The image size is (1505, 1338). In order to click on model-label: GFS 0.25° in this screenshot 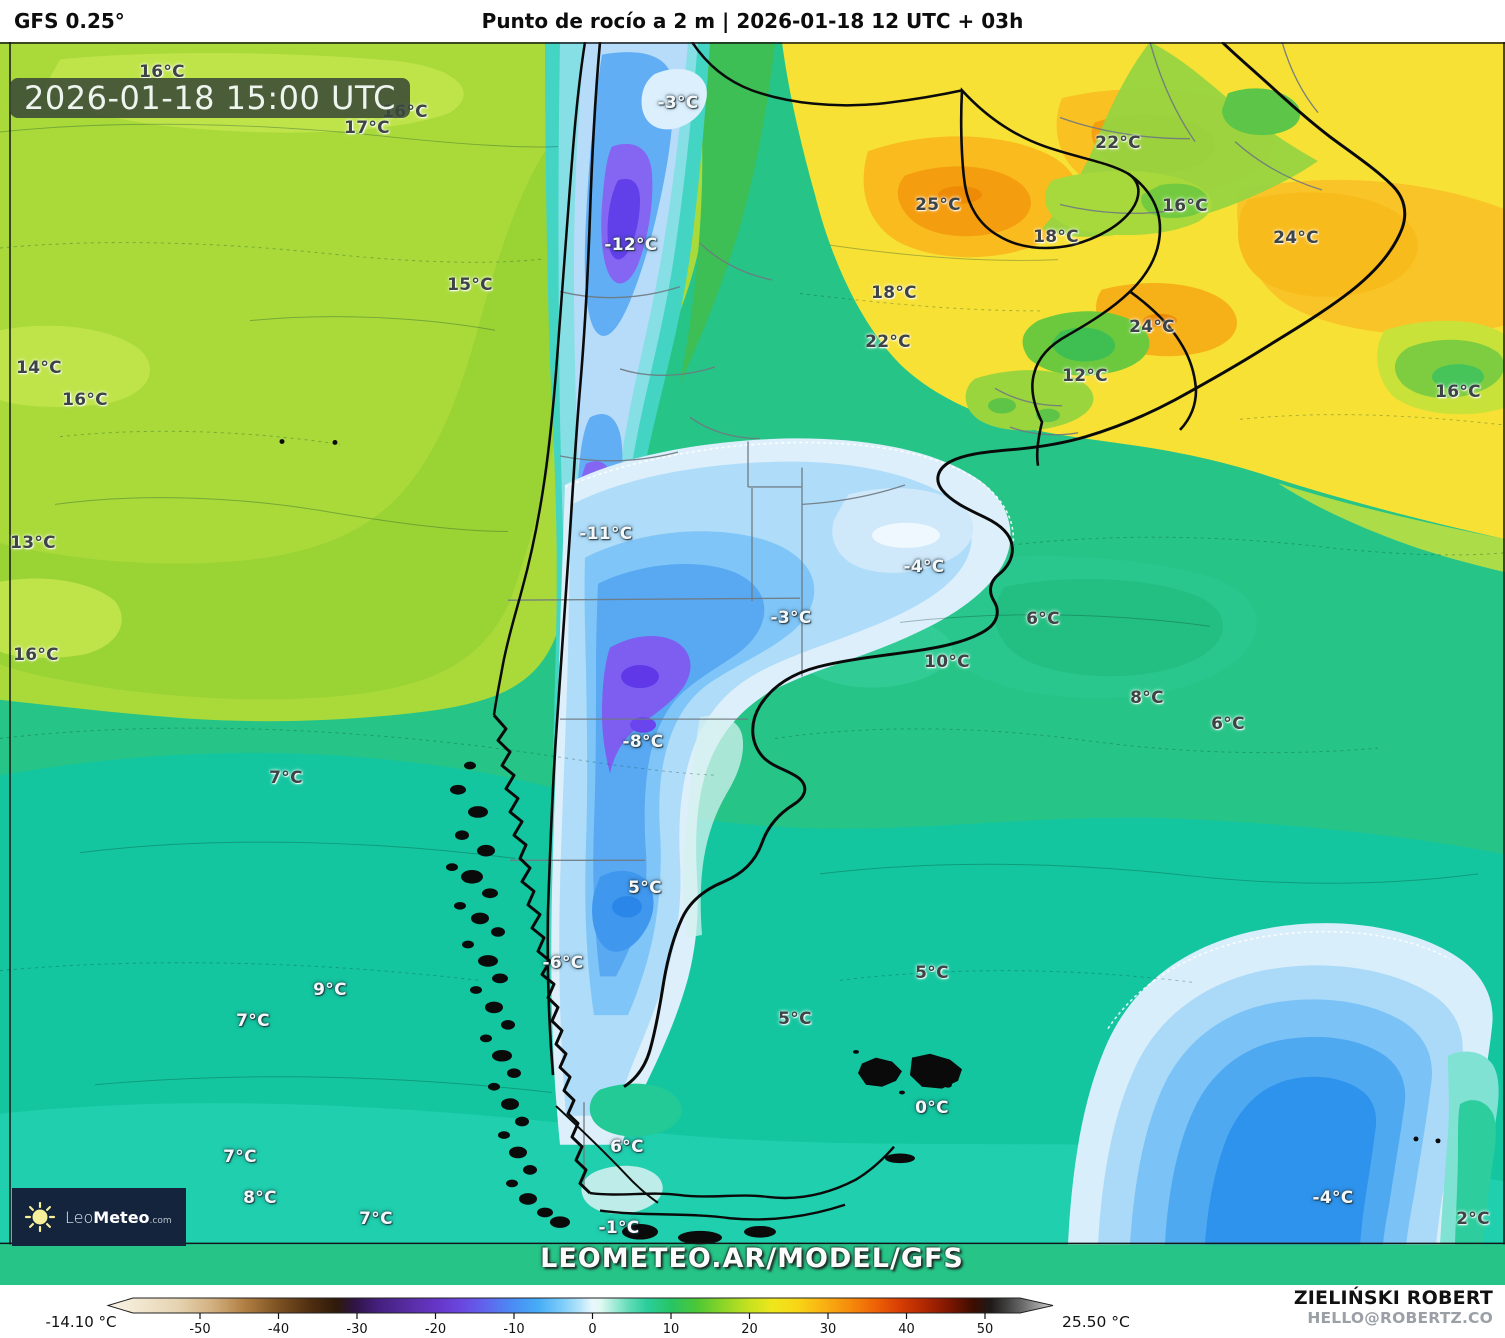, I will do `click(69, 21)`.